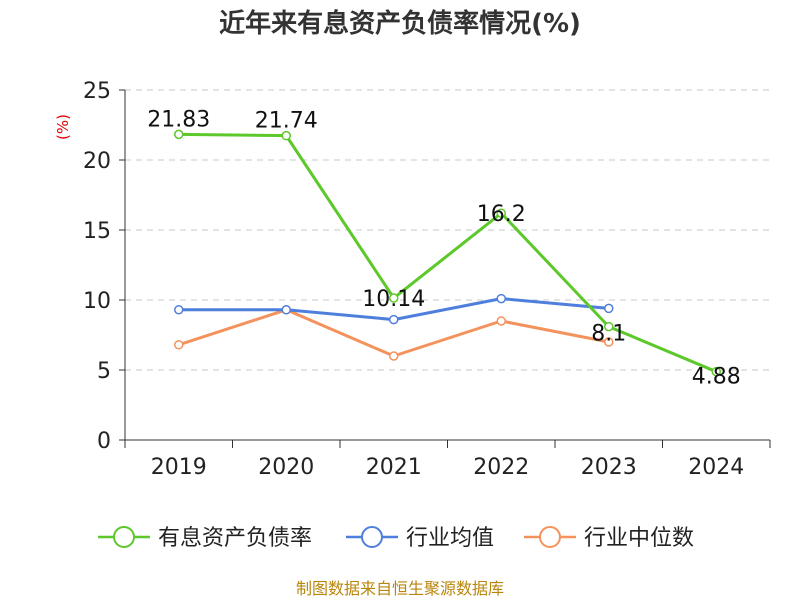 The height and width of the screenshot is (600, 800). Describe the element at coordinates (97, 161) in the screenshot. I see `y-tick-label: 20` at that location.